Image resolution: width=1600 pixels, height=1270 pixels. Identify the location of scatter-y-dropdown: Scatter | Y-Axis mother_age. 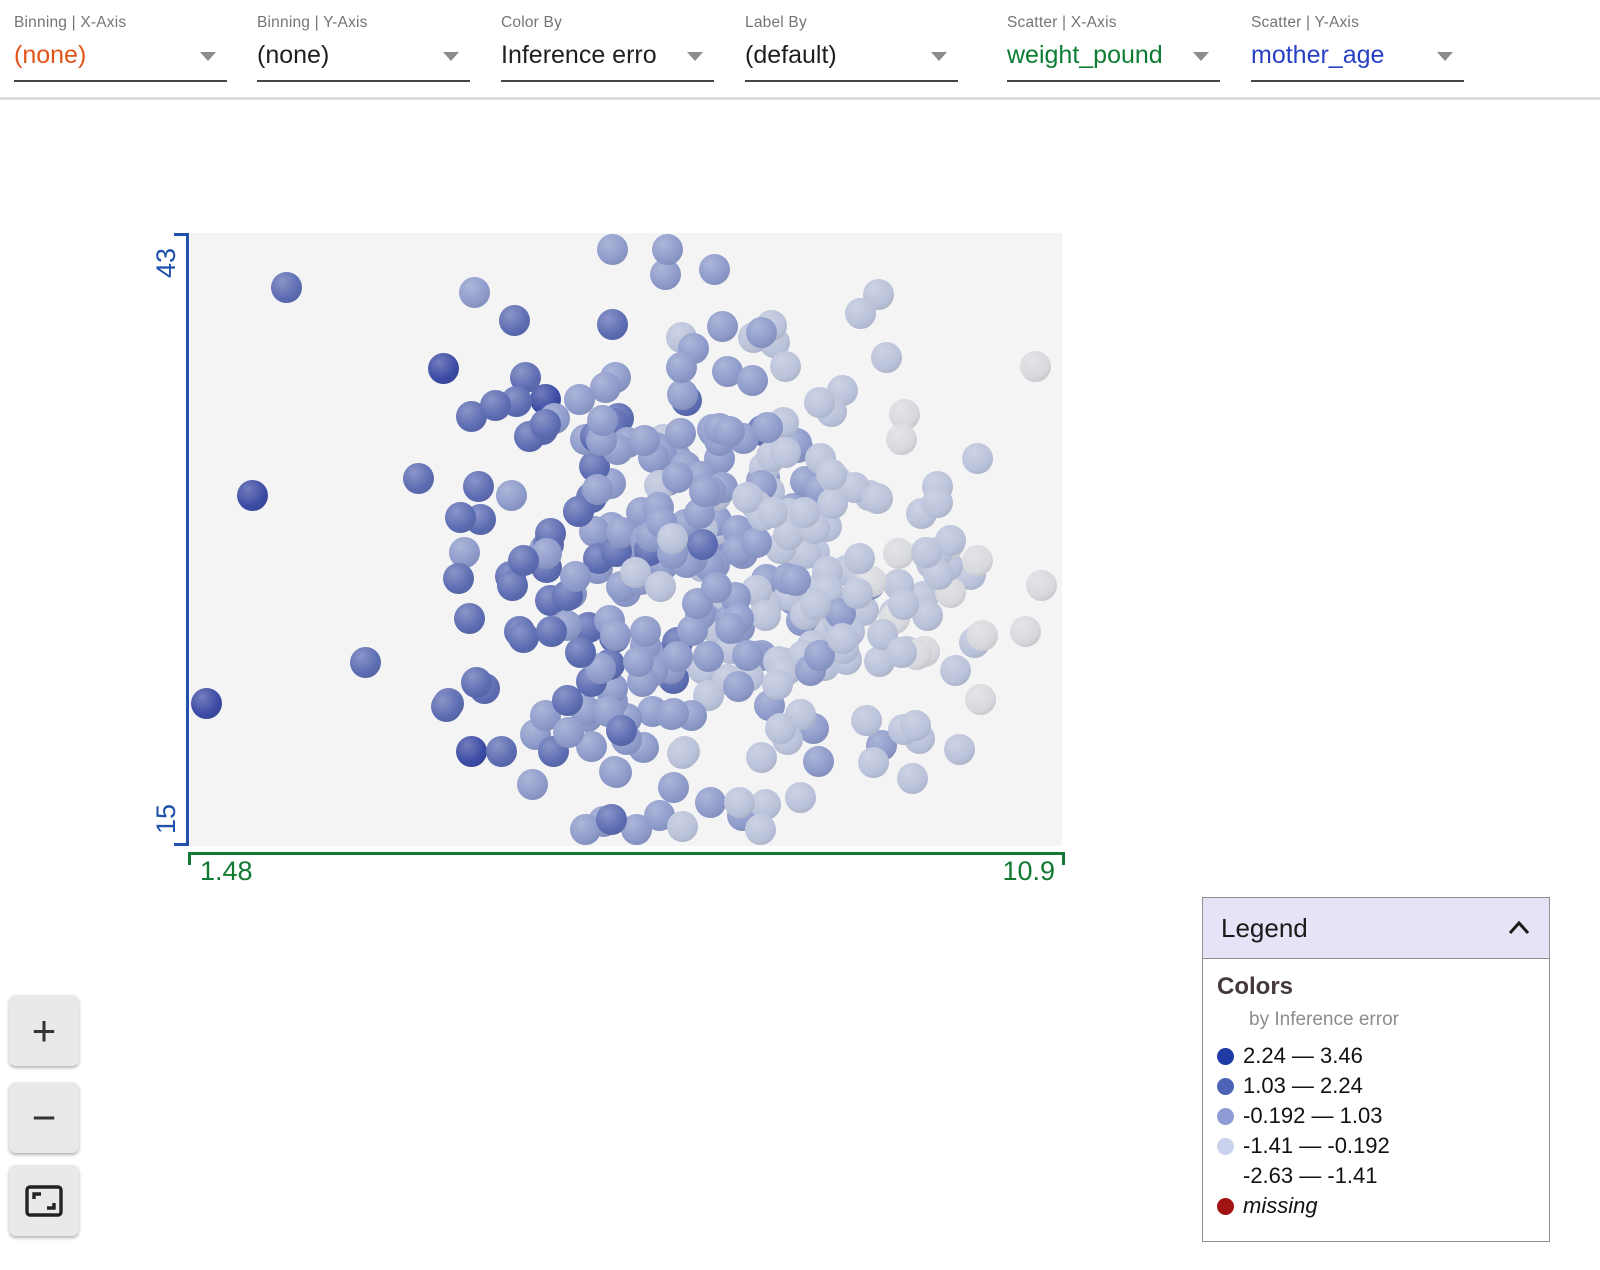
(1357, 48).